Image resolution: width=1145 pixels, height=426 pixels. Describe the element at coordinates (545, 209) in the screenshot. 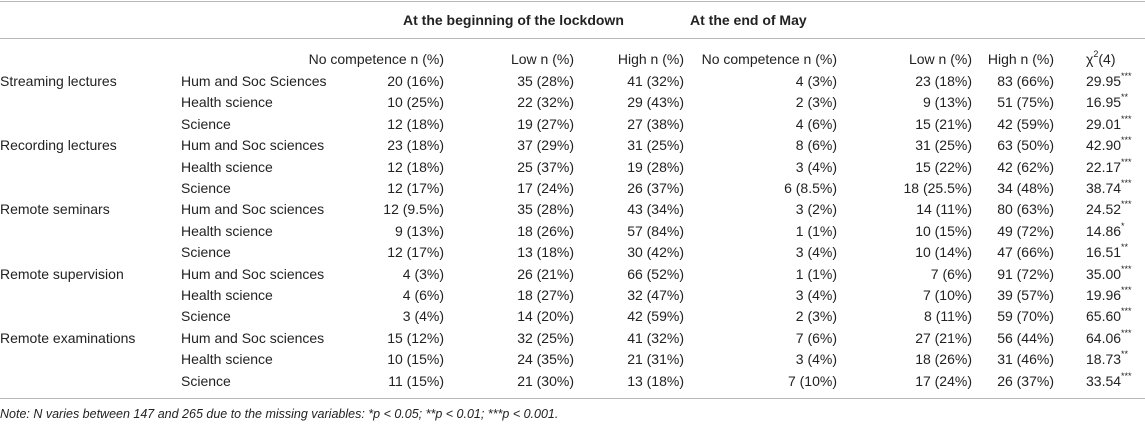

I see `table-cell: 35 (28%)` at that location.